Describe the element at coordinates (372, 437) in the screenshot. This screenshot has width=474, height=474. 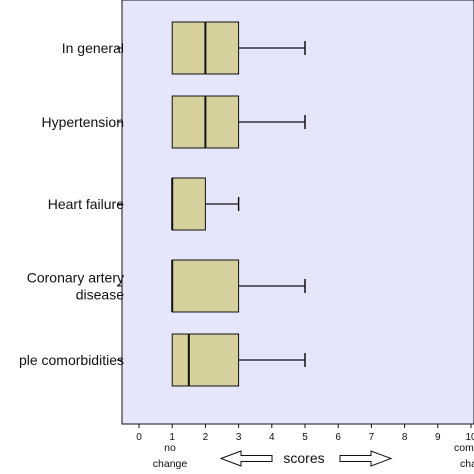
I see `x-tick-label: 7` at that location.